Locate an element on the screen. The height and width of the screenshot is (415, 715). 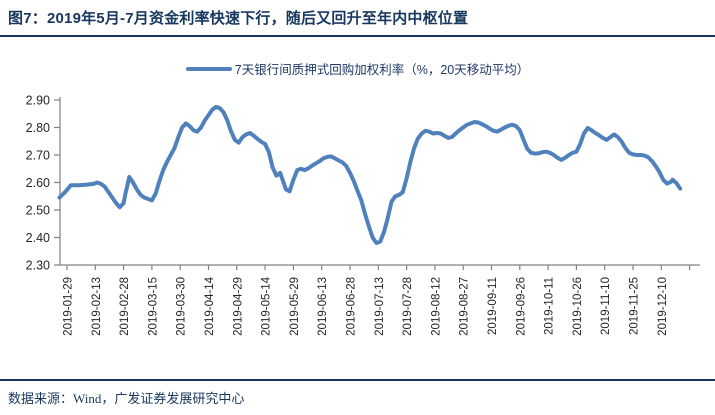
x-tick-label: 2019-12-10 is located at coordinates (663, 306).